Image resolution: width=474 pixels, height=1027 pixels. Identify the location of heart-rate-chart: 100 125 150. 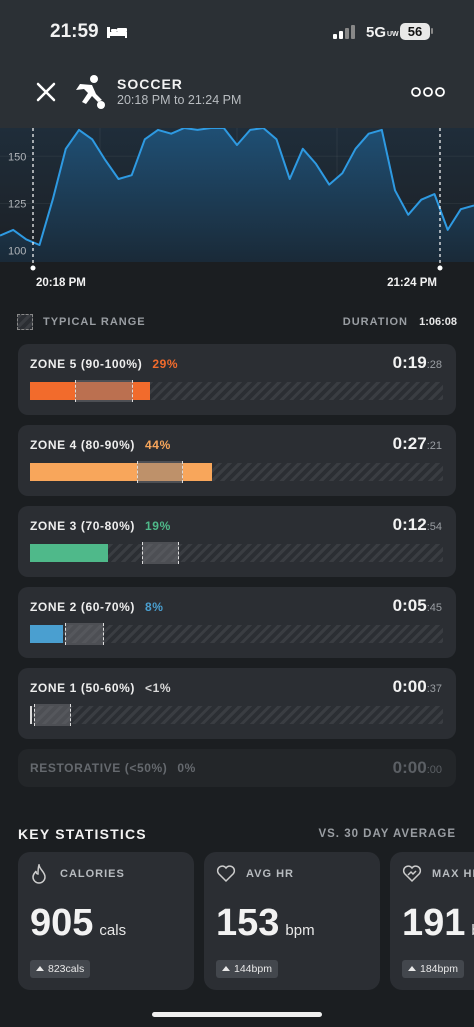
(237, 199).